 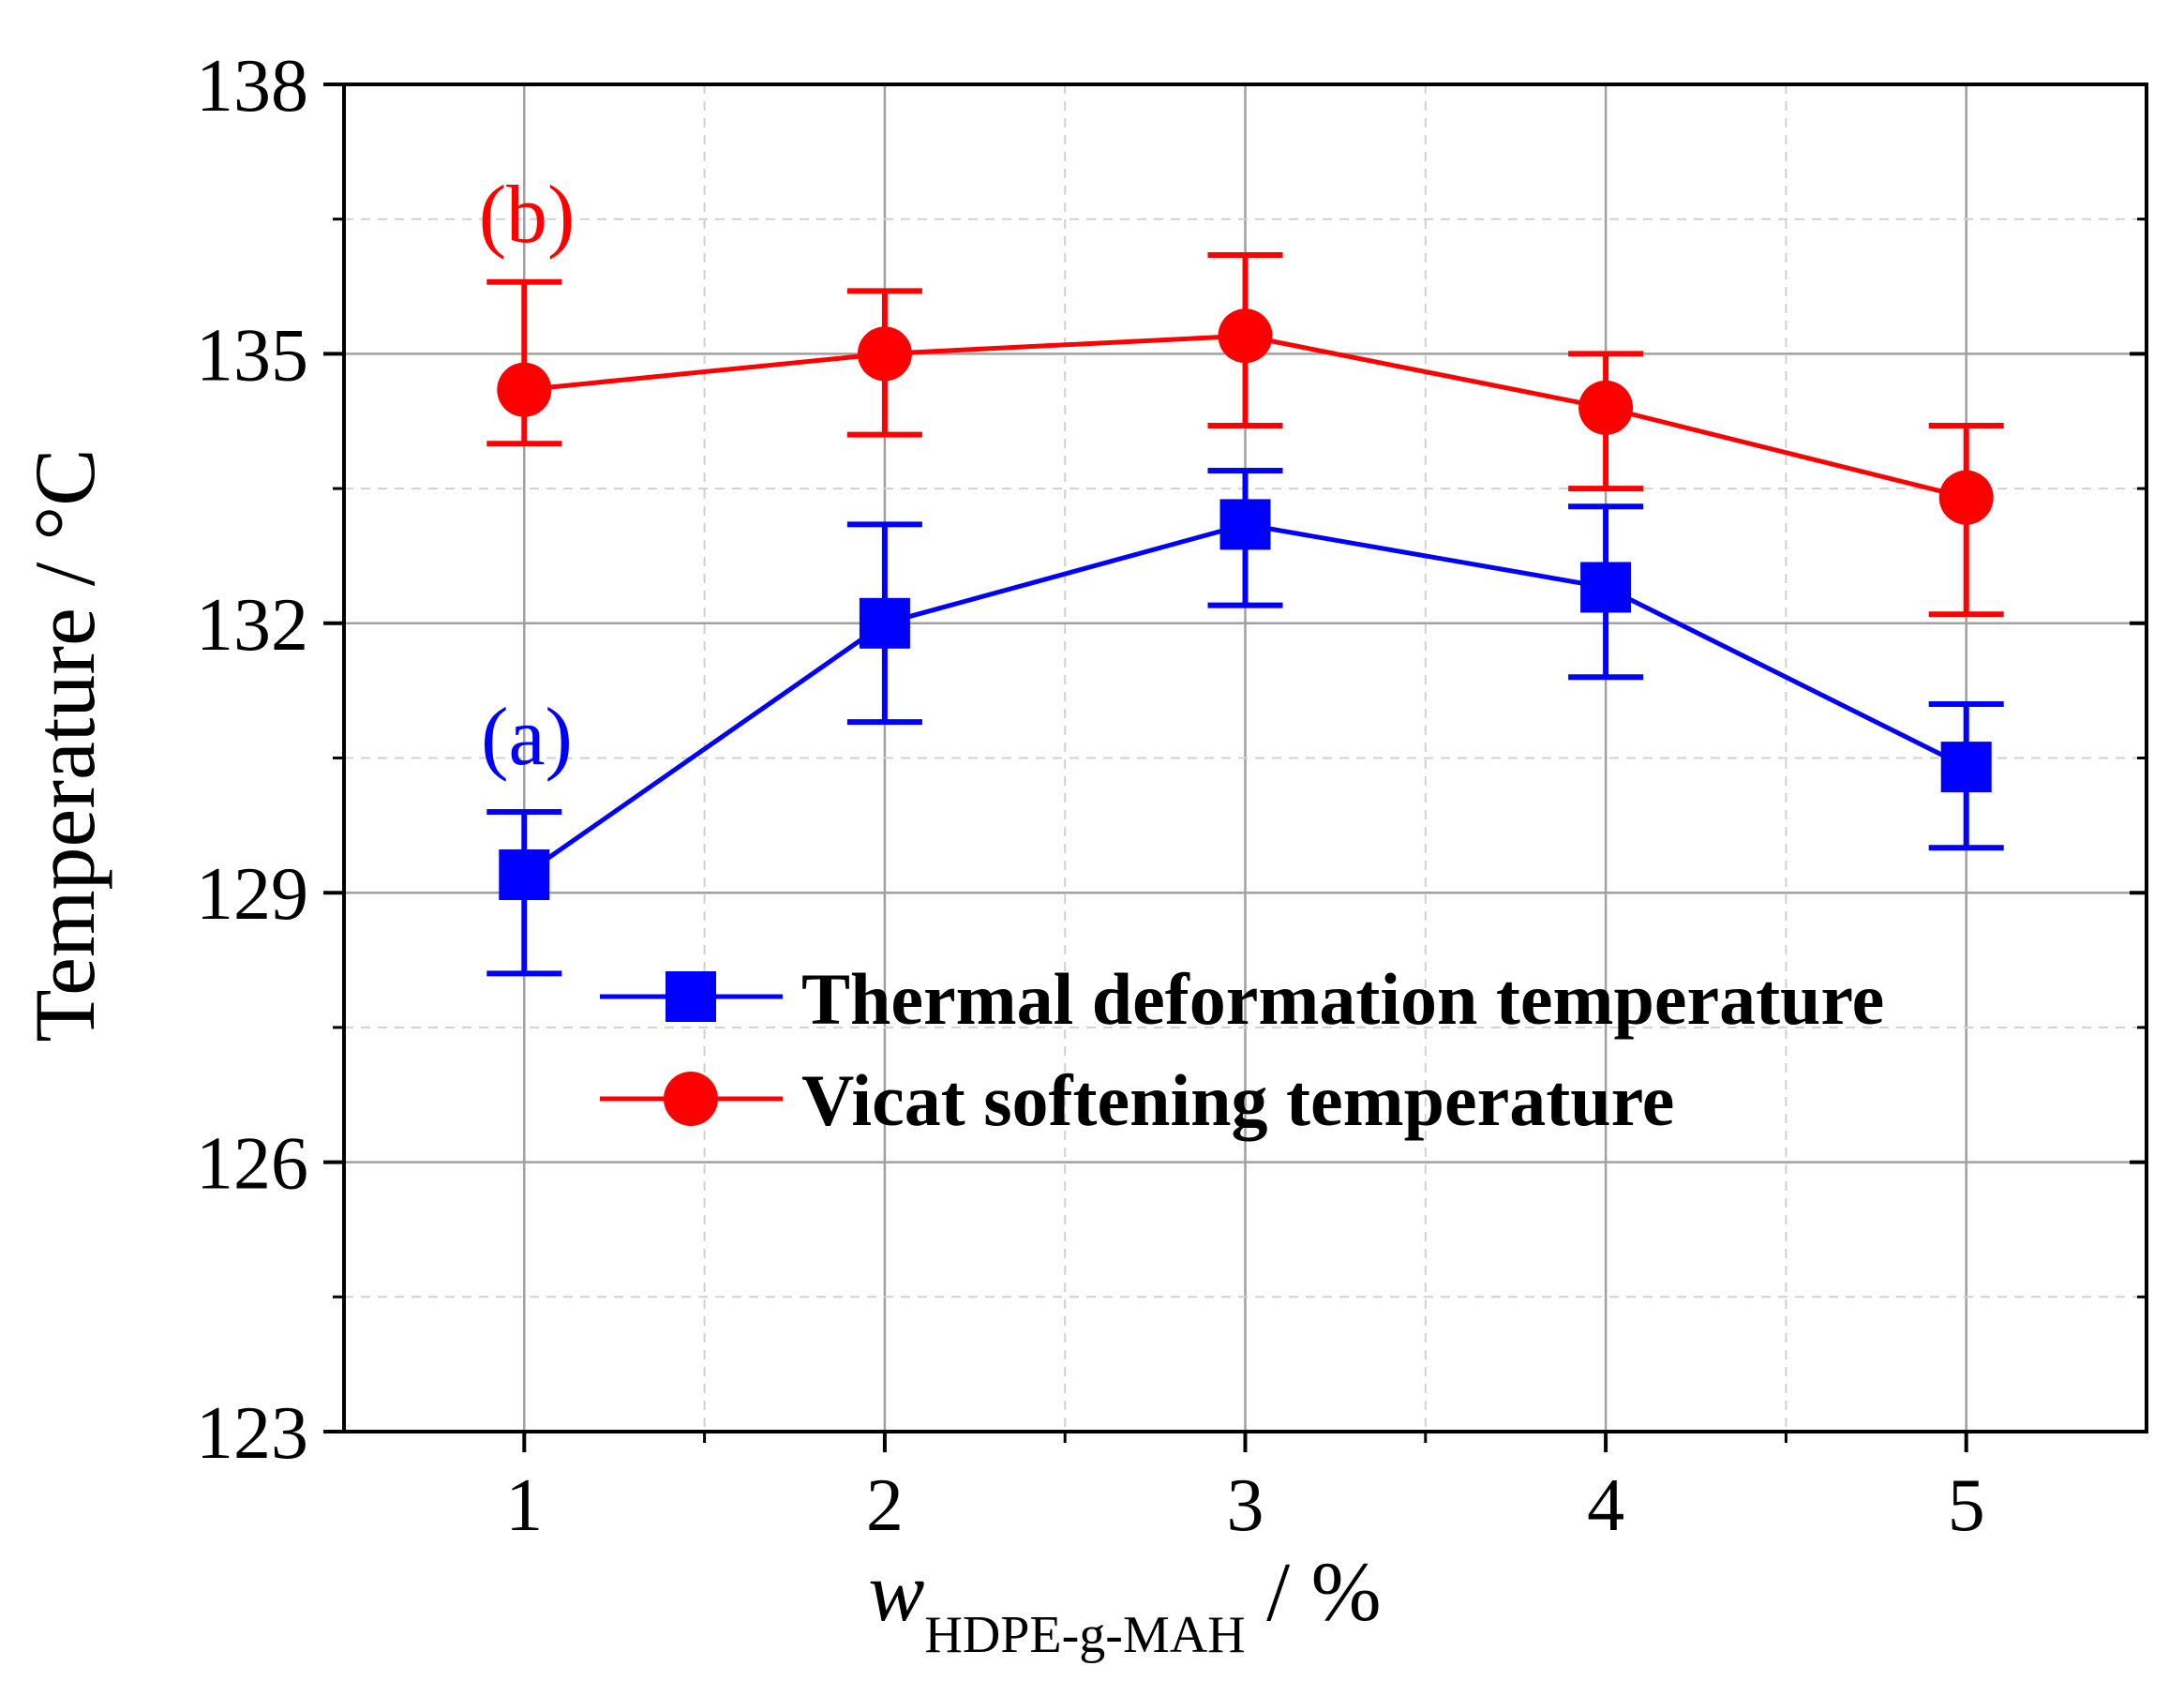 What do you see at coordinates (252, 895) in the screenshot?
I see `y-tick-label: 129` at bounding box center [252, 895].